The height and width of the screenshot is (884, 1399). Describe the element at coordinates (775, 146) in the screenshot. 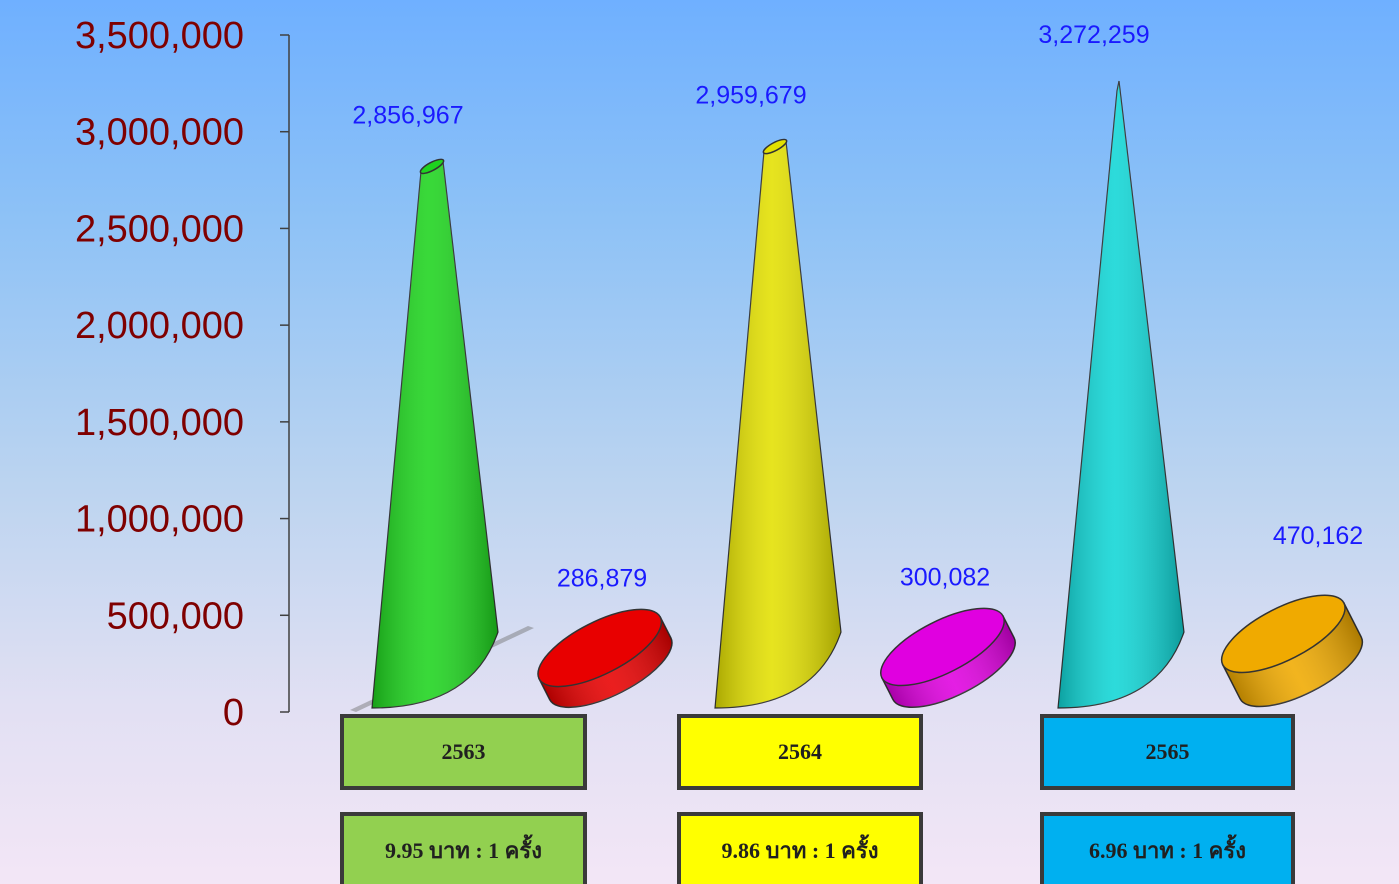

I see `bar-2564-total-top` at that location.